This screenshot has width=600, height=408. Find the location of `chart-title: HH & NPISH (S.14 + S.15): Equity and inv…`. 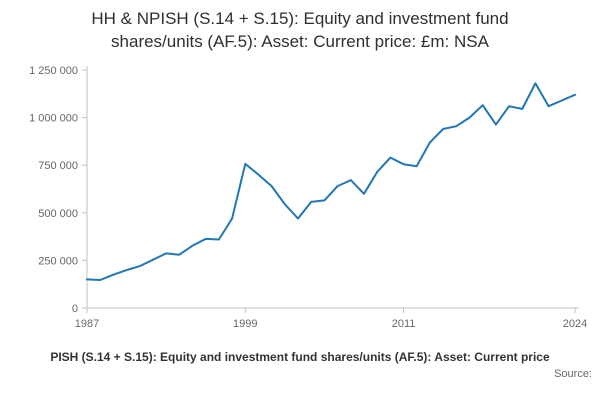

chart-title: HH & NPISH (S.14 + S.15): Equity and inv… is located at coordinates (300, 30).